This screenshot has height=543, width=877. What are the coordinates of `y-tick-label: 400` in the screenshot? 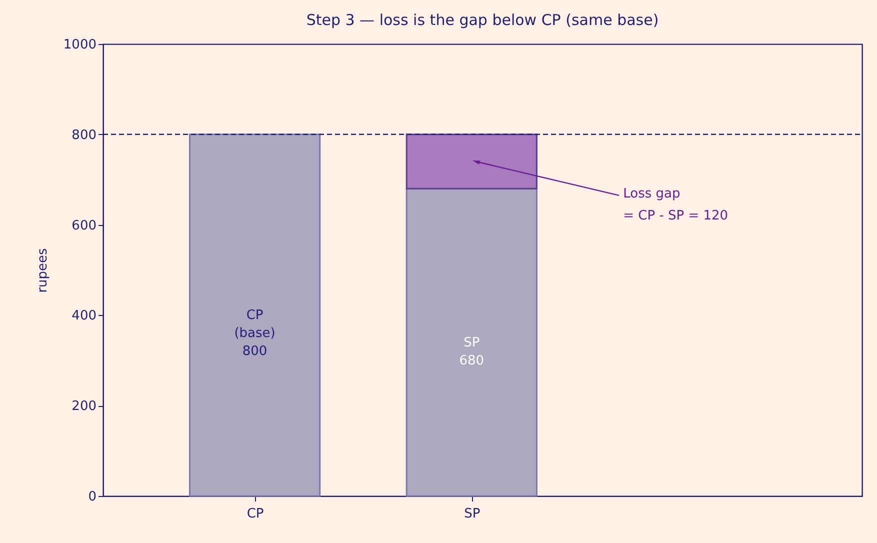 It's located at (84, 316).